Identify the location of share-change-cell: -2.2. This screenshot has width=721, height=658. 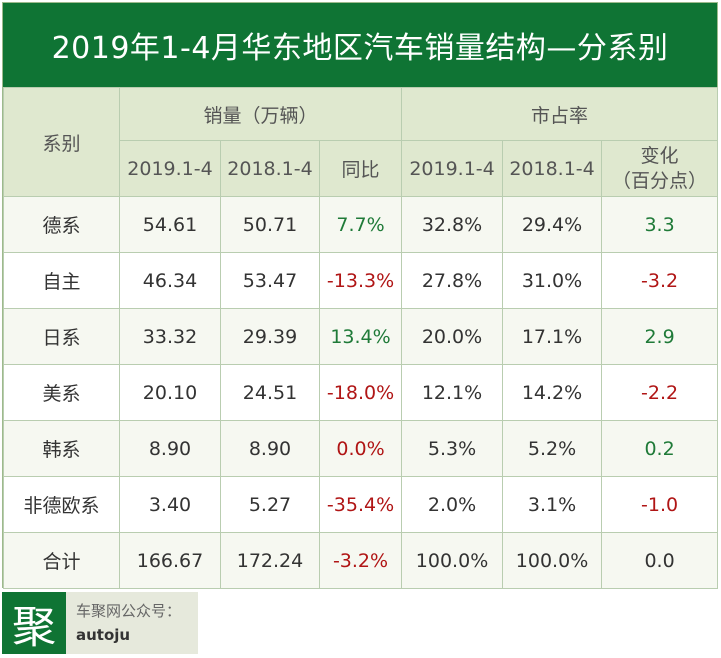
(660, 392).